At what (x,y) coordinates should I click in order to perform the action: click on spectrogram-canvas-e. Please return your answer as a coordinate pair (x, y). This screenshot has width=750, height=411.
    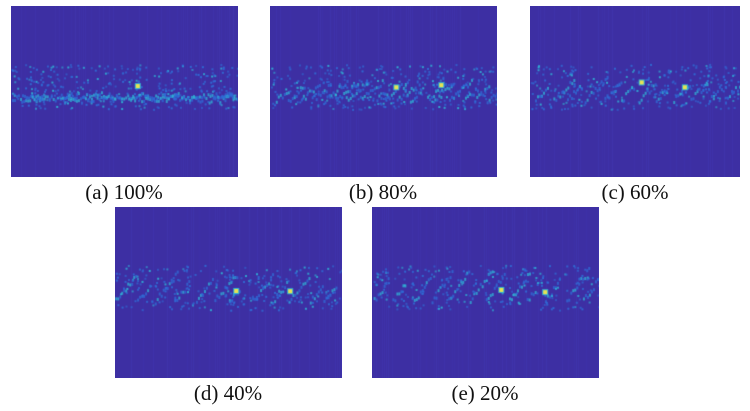
    Looking at the image, I should click on (485, 292).